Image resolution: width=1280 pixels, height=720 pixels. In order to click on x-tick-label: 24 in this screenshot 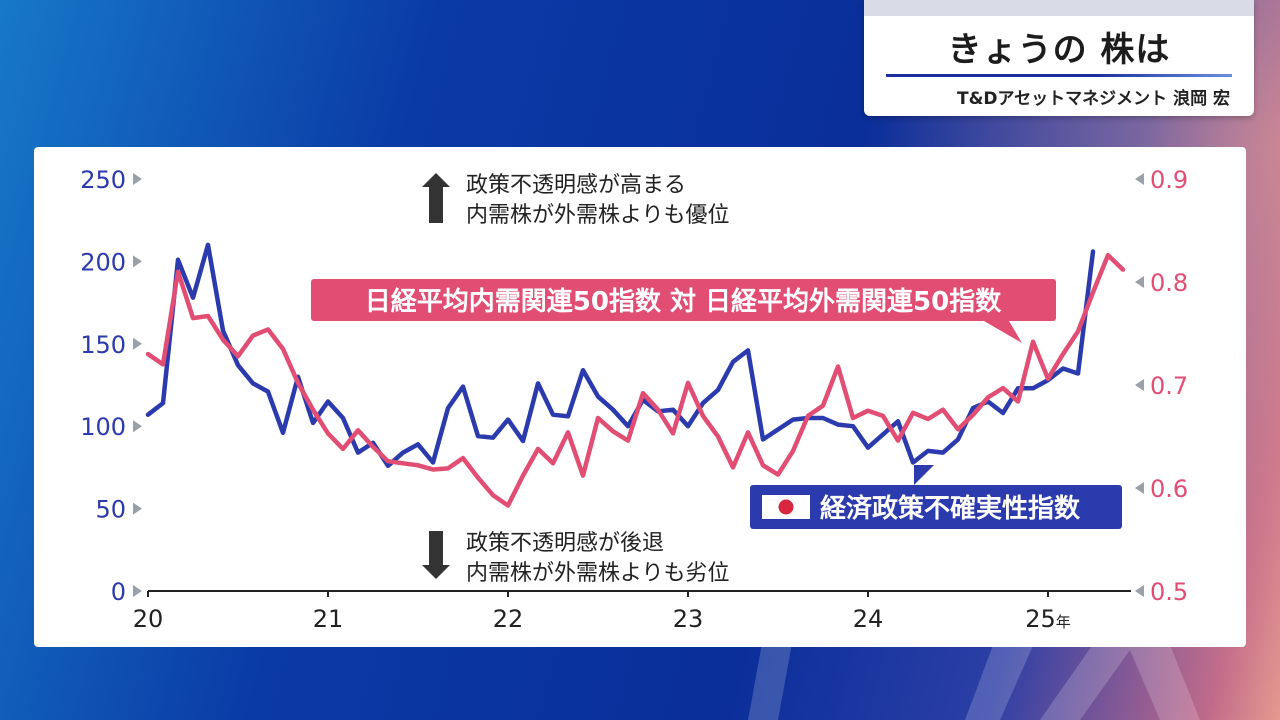, I will do `click(868, 619)`.